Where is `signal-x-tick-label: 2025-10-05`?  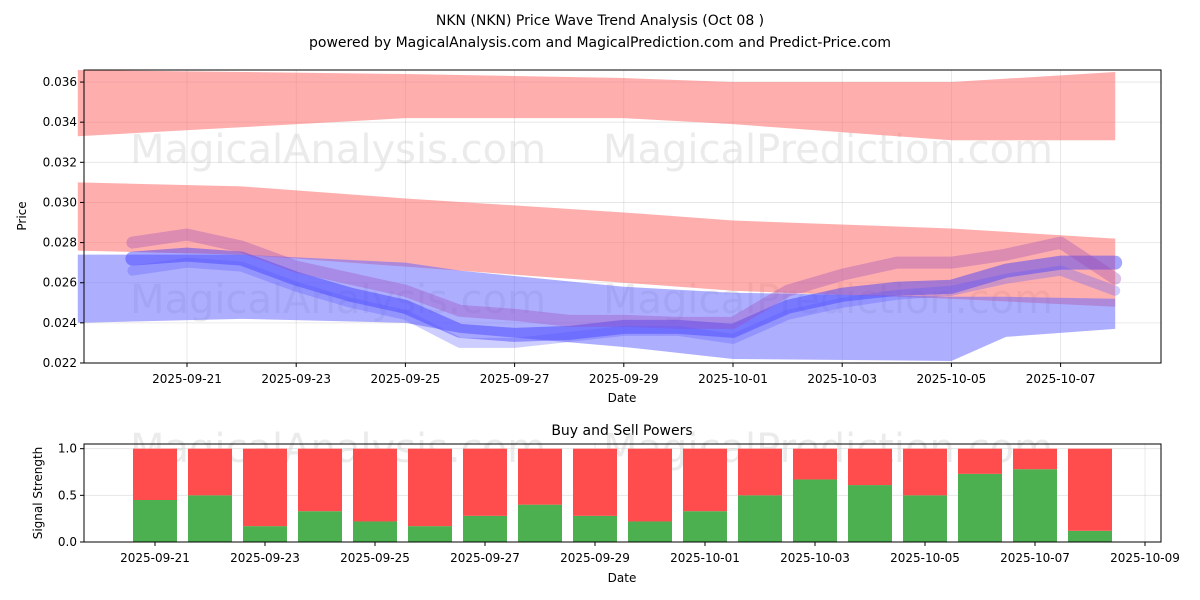
signal-x-tick-label: 2025-10-05 is located at coordinates (925, 558).